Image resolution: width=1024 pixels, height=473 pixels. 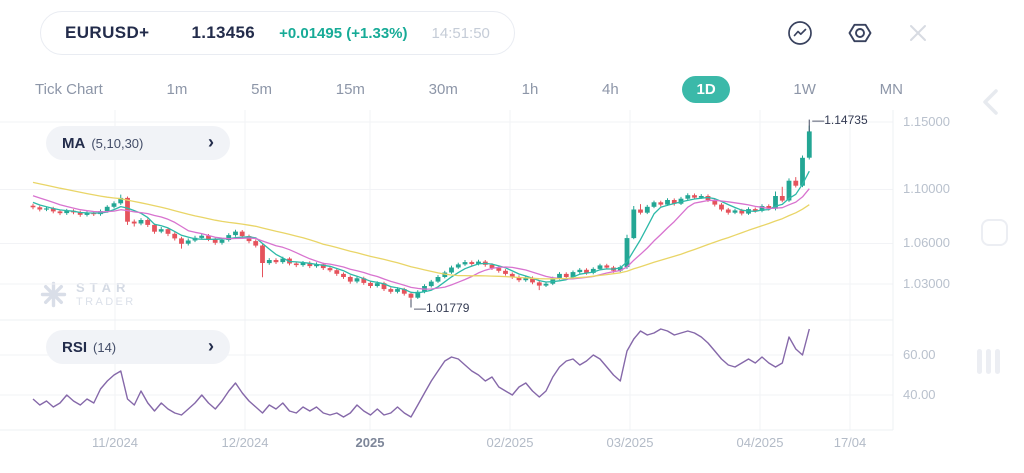 What do you see at coordinates (343, 33) in the screenshot?
I see `price-change: +0.01495 (+1.33%)` at bounding box center [343, 33].